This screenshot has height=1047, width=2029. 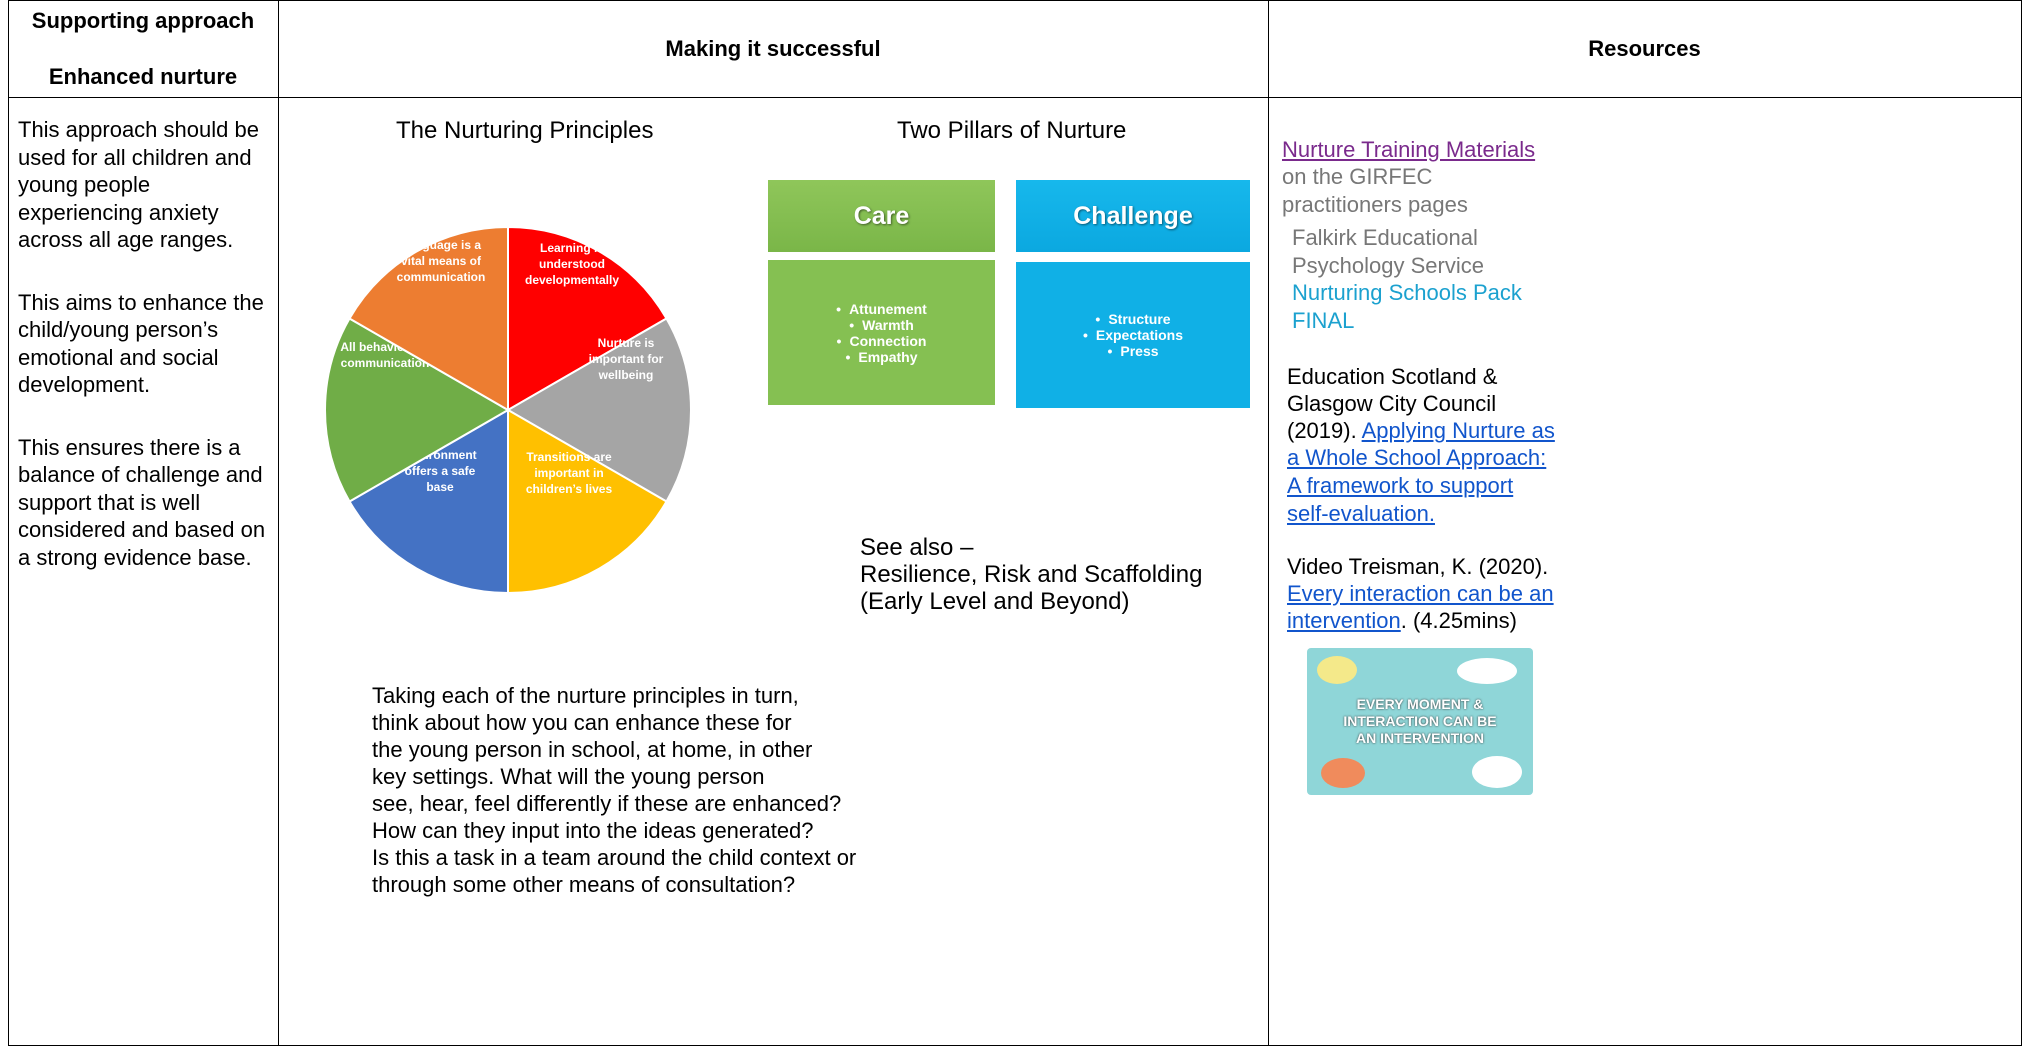 I want to click on resource-link: Every interaction can be an, so click(x=1420, y=593).